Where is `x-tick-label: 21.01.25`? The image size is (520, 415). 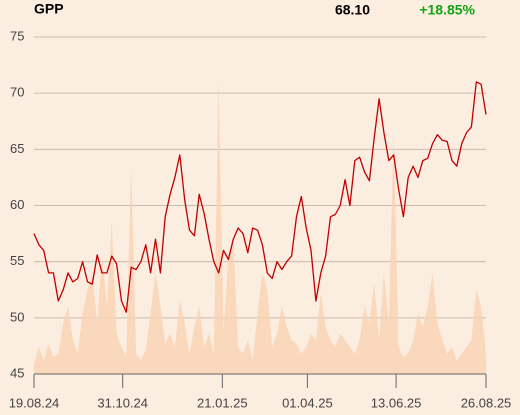 x-tick-label: 21.01.25 is located at coordinates (222, 402).